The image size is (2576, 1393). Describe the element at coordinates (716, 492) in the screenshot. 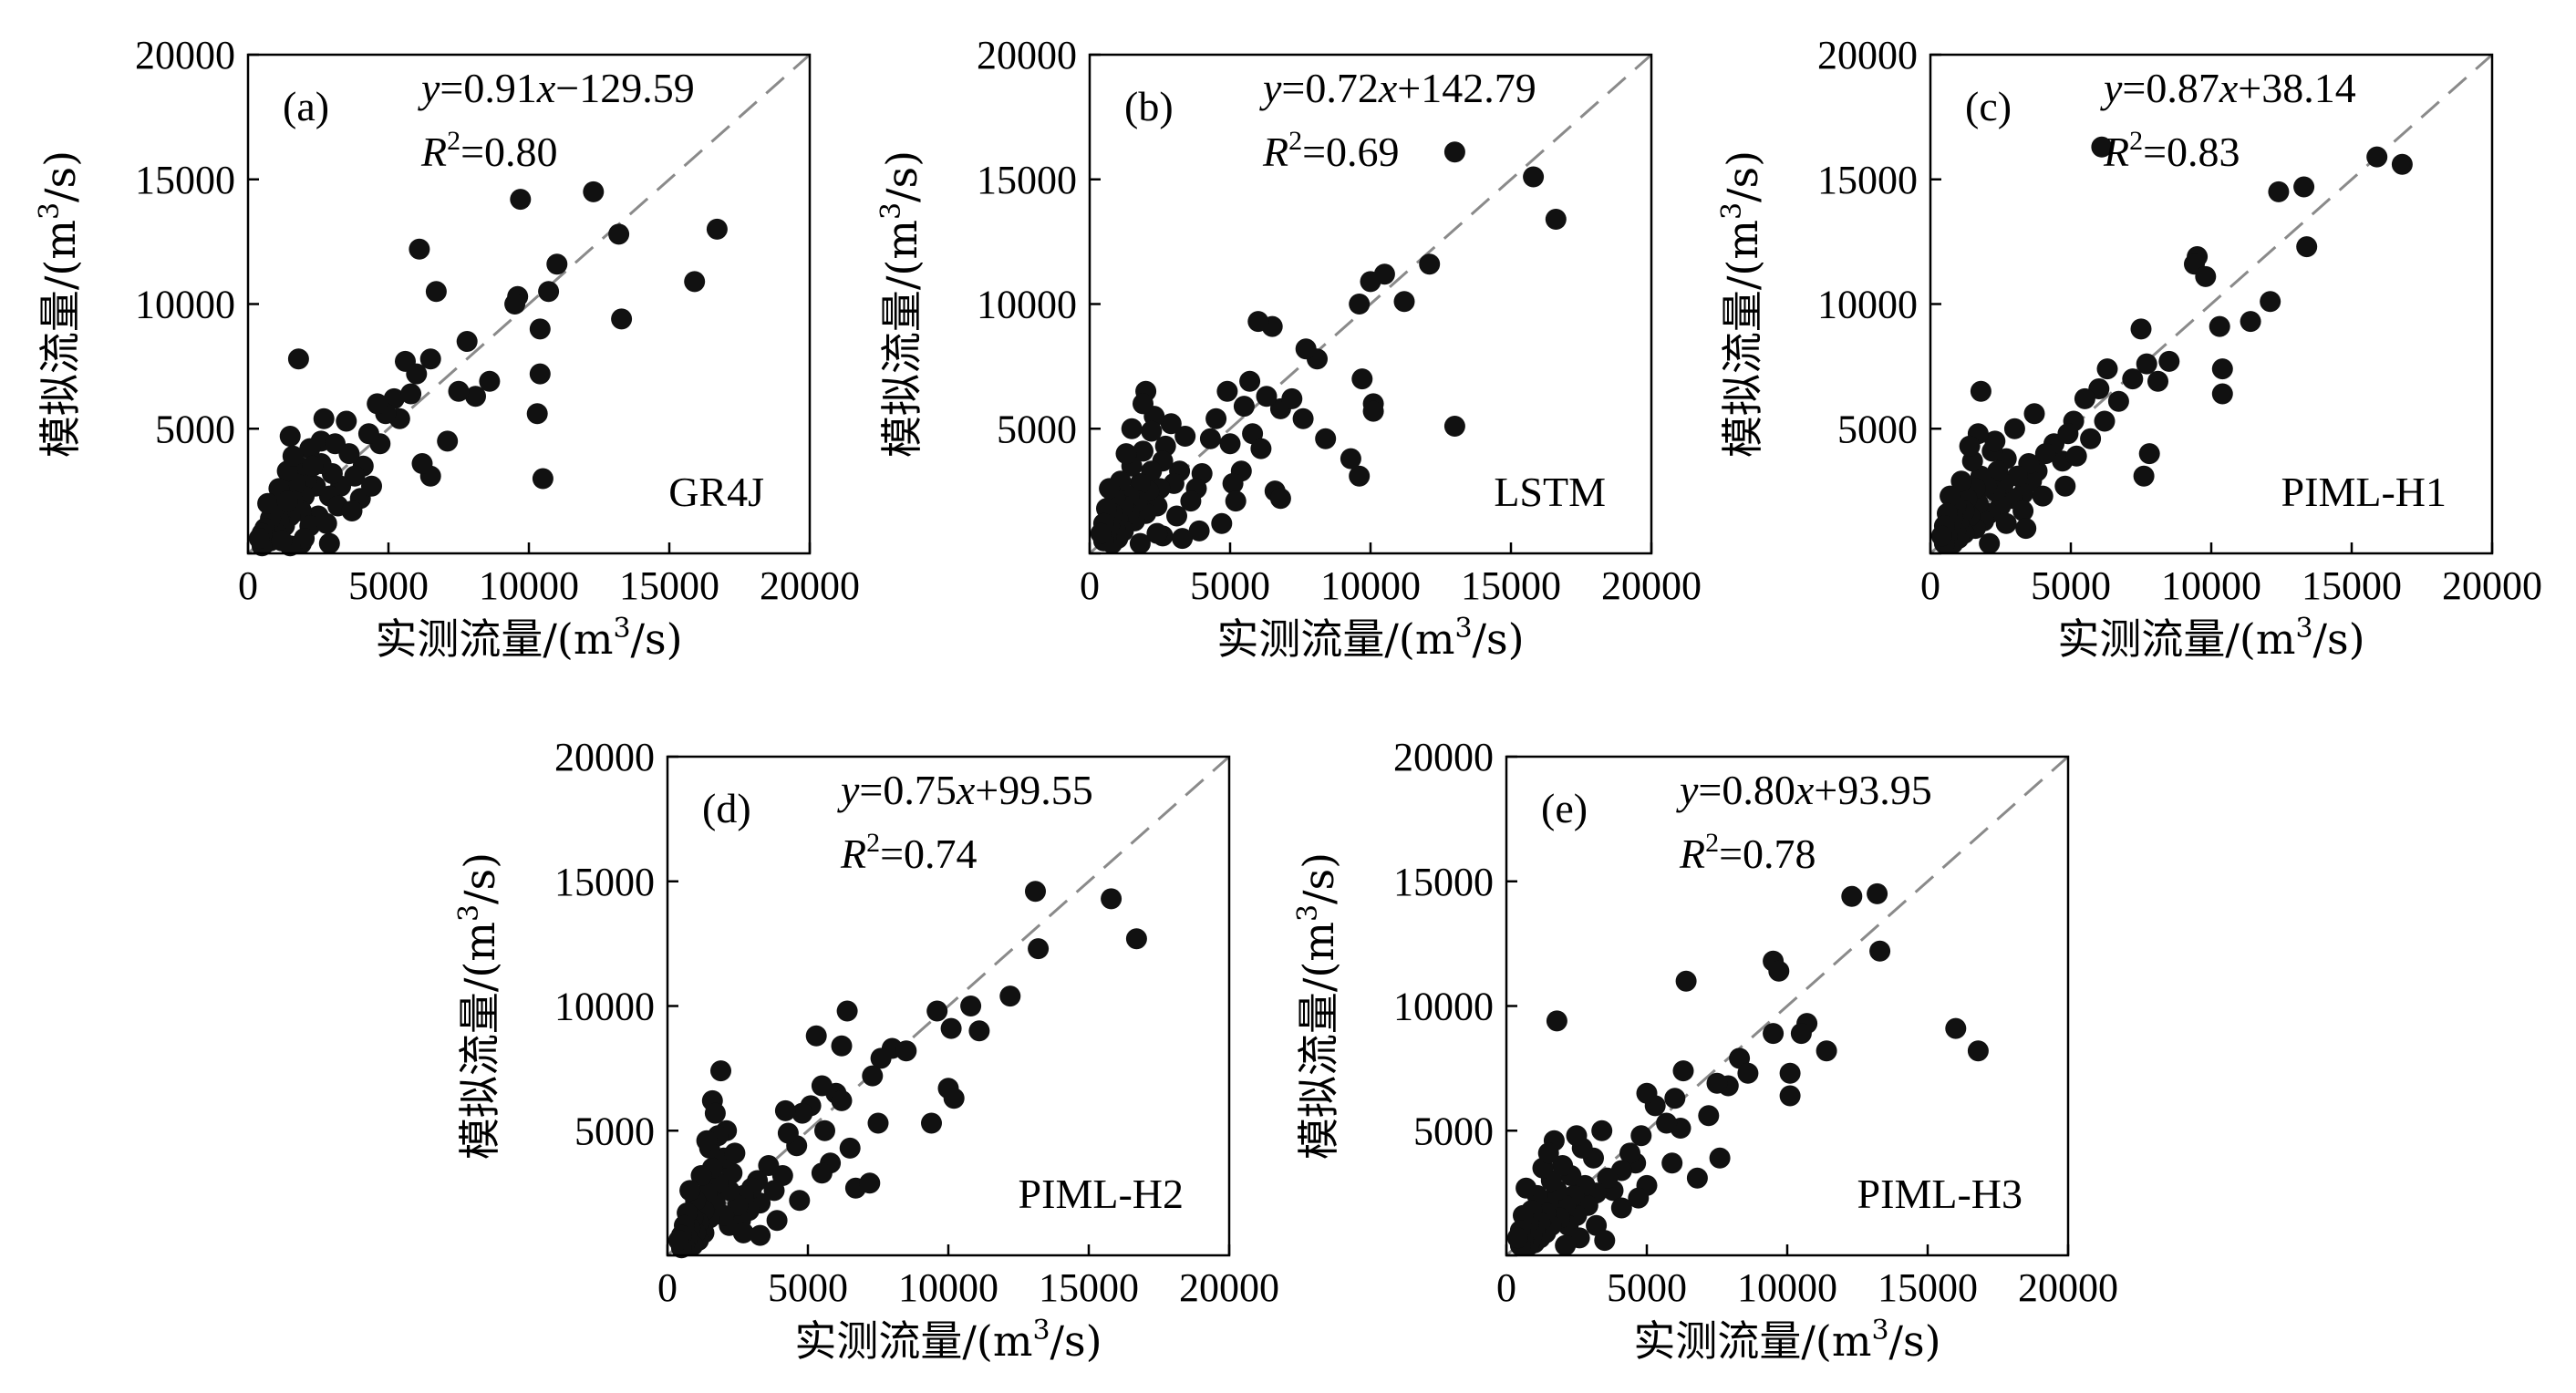

I see `model-name: GR4J` at that location.